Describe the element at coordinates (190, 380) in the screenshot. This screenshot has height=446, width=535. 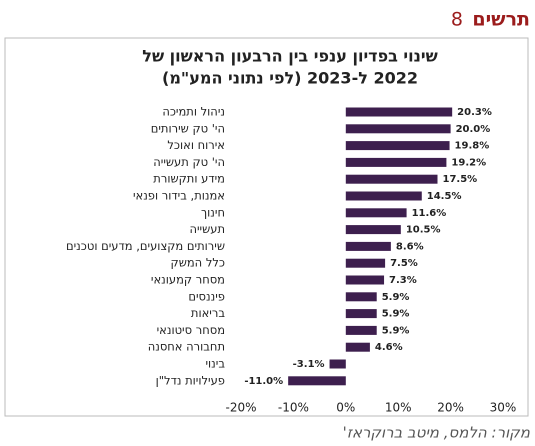
I see `y-tick-label: פעילויות נדל"ן` at that location.